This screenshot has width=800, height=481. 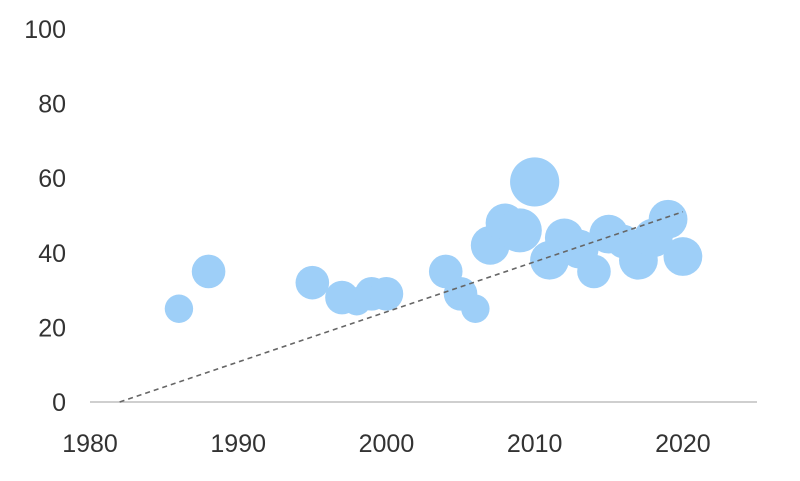 What do you see at coordinates (52, 179) in the screenshot?
I see `y-tick-label: 60` at bounding box center [52, 179].